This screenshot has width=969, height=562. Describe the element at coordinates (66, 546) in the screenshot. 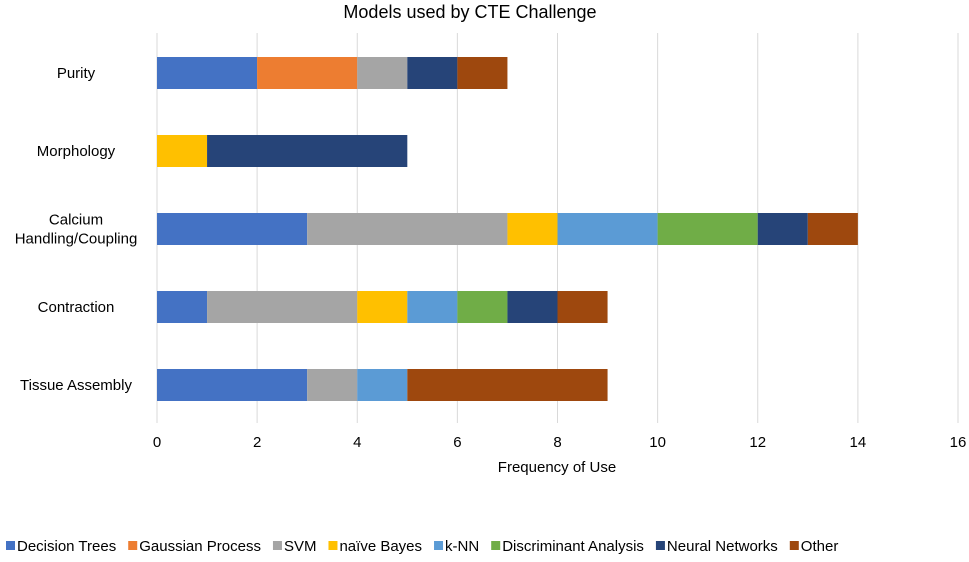

I see `legend-label: Decision Trees` at that location.